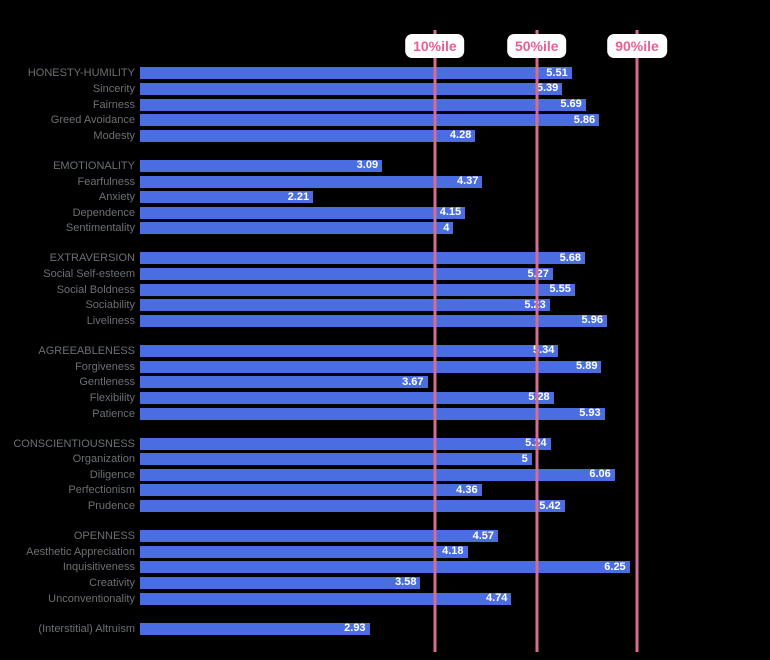 Image resolution: width=770 pixels, height=660 pixels. What do you see at coordinates (261, 165) in the screenshot?
I see `score-bar: 3.09` at bounding box center [261, 165].